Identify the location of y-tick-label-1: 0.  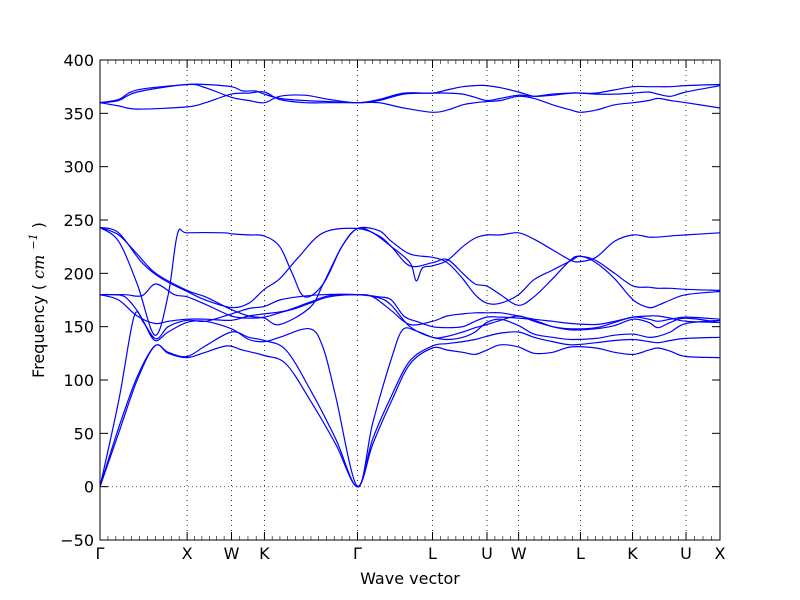
(89, 487).